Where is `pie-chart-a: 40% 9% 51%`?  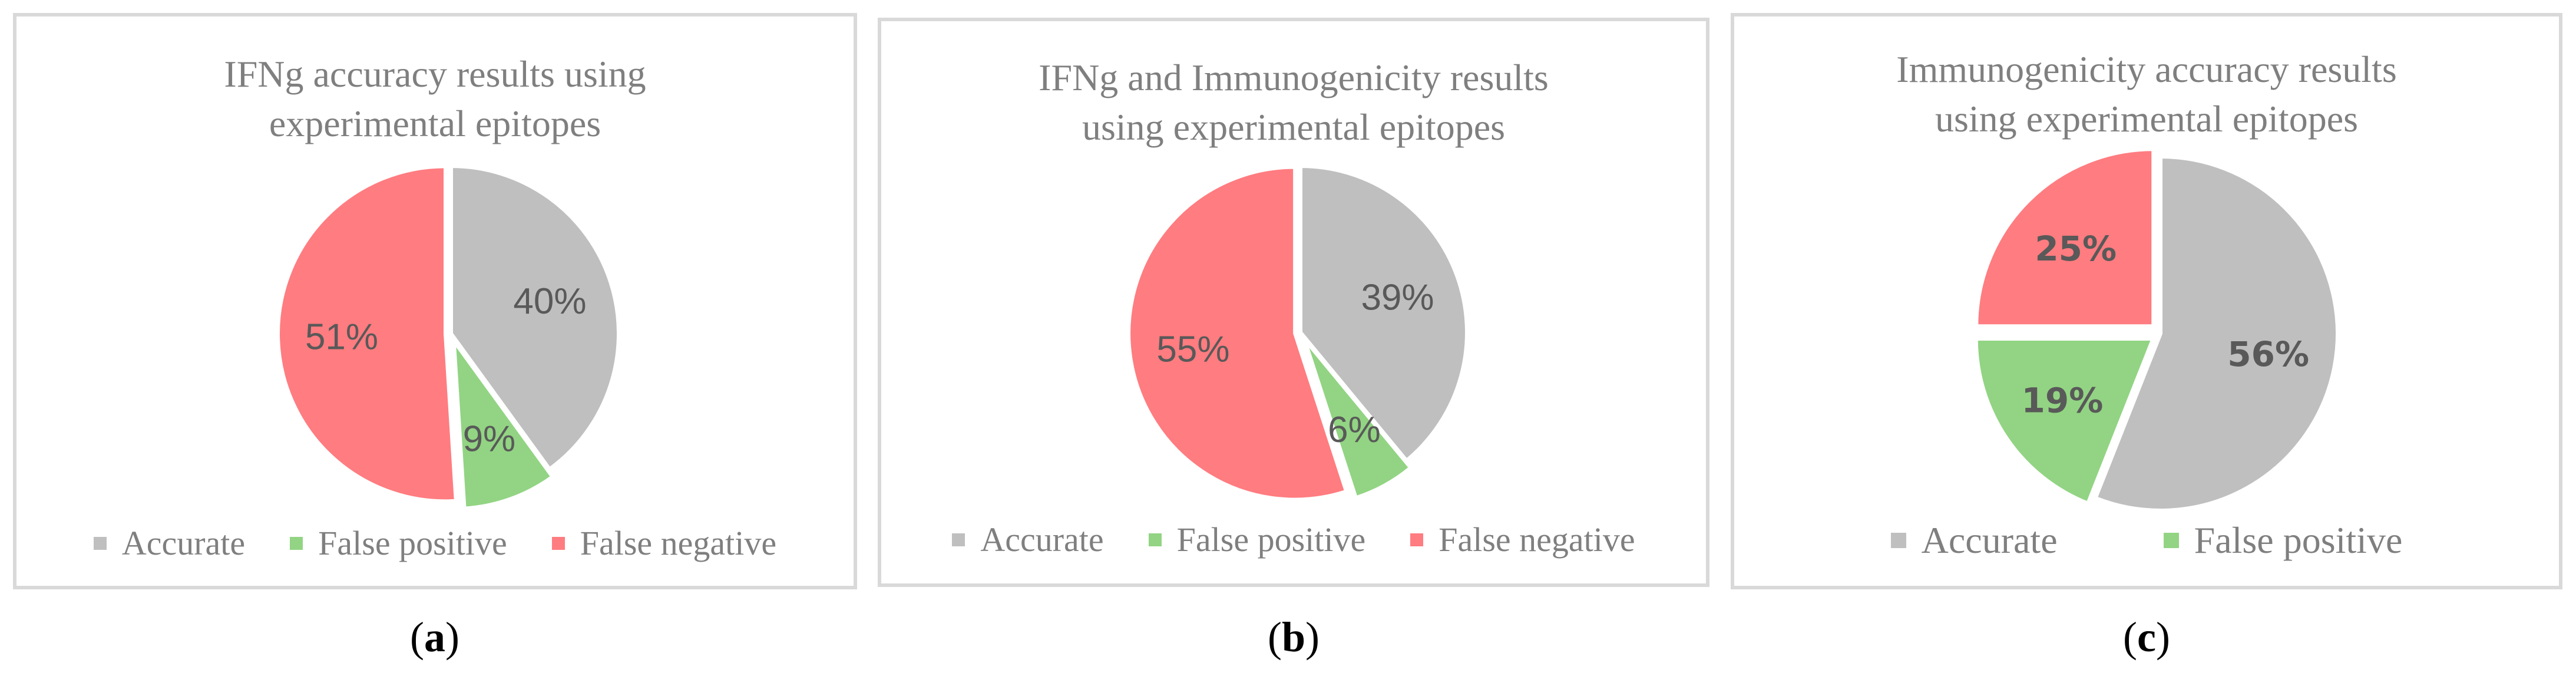 pie-chart-a: 40% 9% 51% is located at coordinates (448, 337).